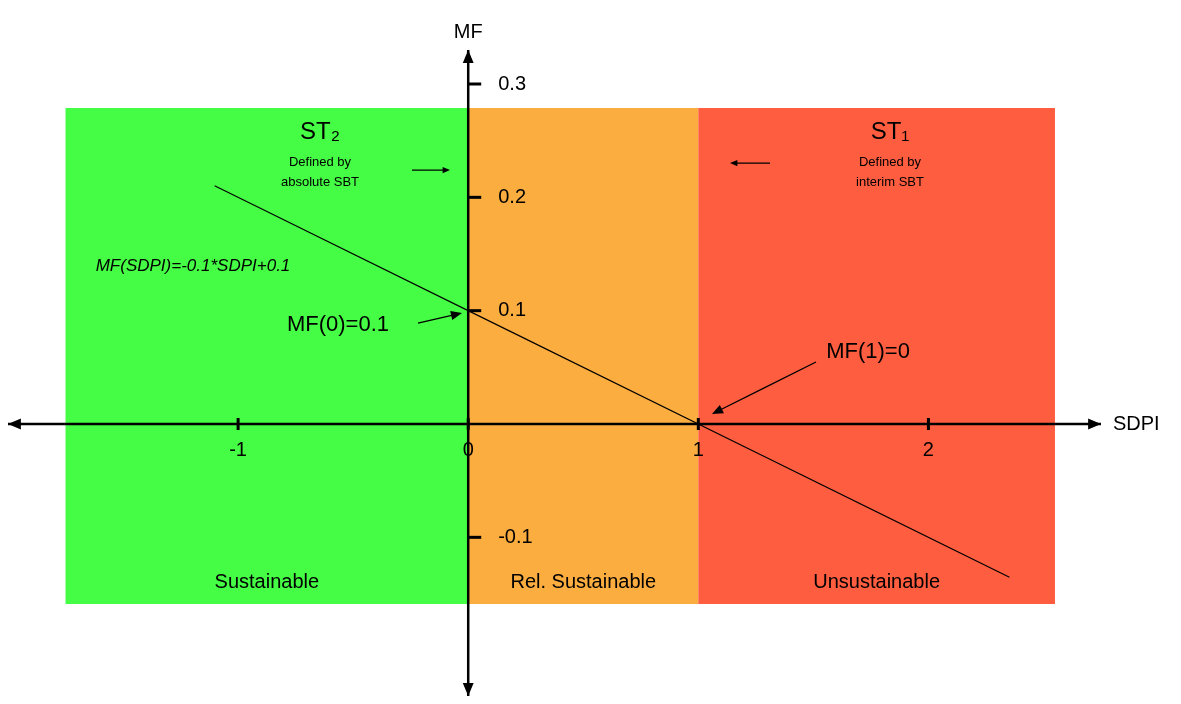 Image resolution: width=1181 pixels, height=704 pixels. Describe the element at coordinates (890, 171) in the screenshot. I see `annotation: Defined by interim SBT` at that location.